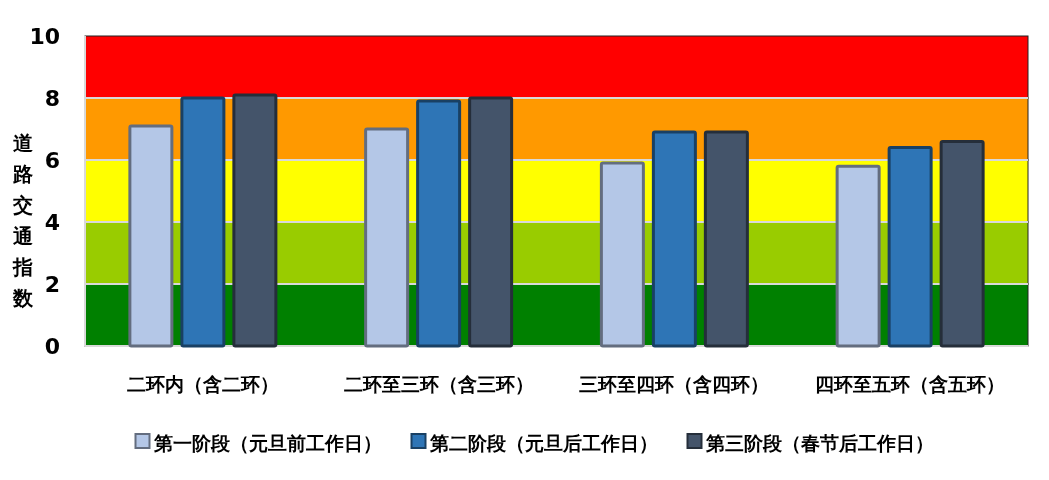 Image resolution: width=1049 pixels, height=480 pixels. I want to click on x-tick-label: 四环至五环（含五环）, so click(910, 384).